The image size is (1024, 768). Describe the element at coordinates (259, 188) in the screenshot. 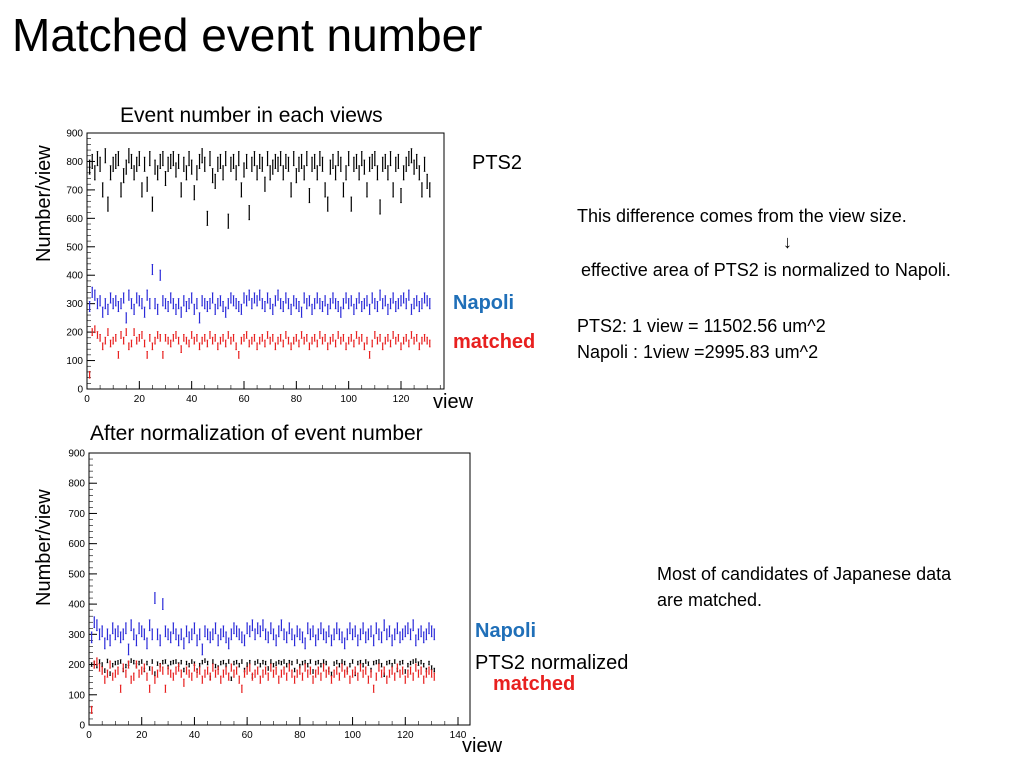

I see `series-pts2` at that location.